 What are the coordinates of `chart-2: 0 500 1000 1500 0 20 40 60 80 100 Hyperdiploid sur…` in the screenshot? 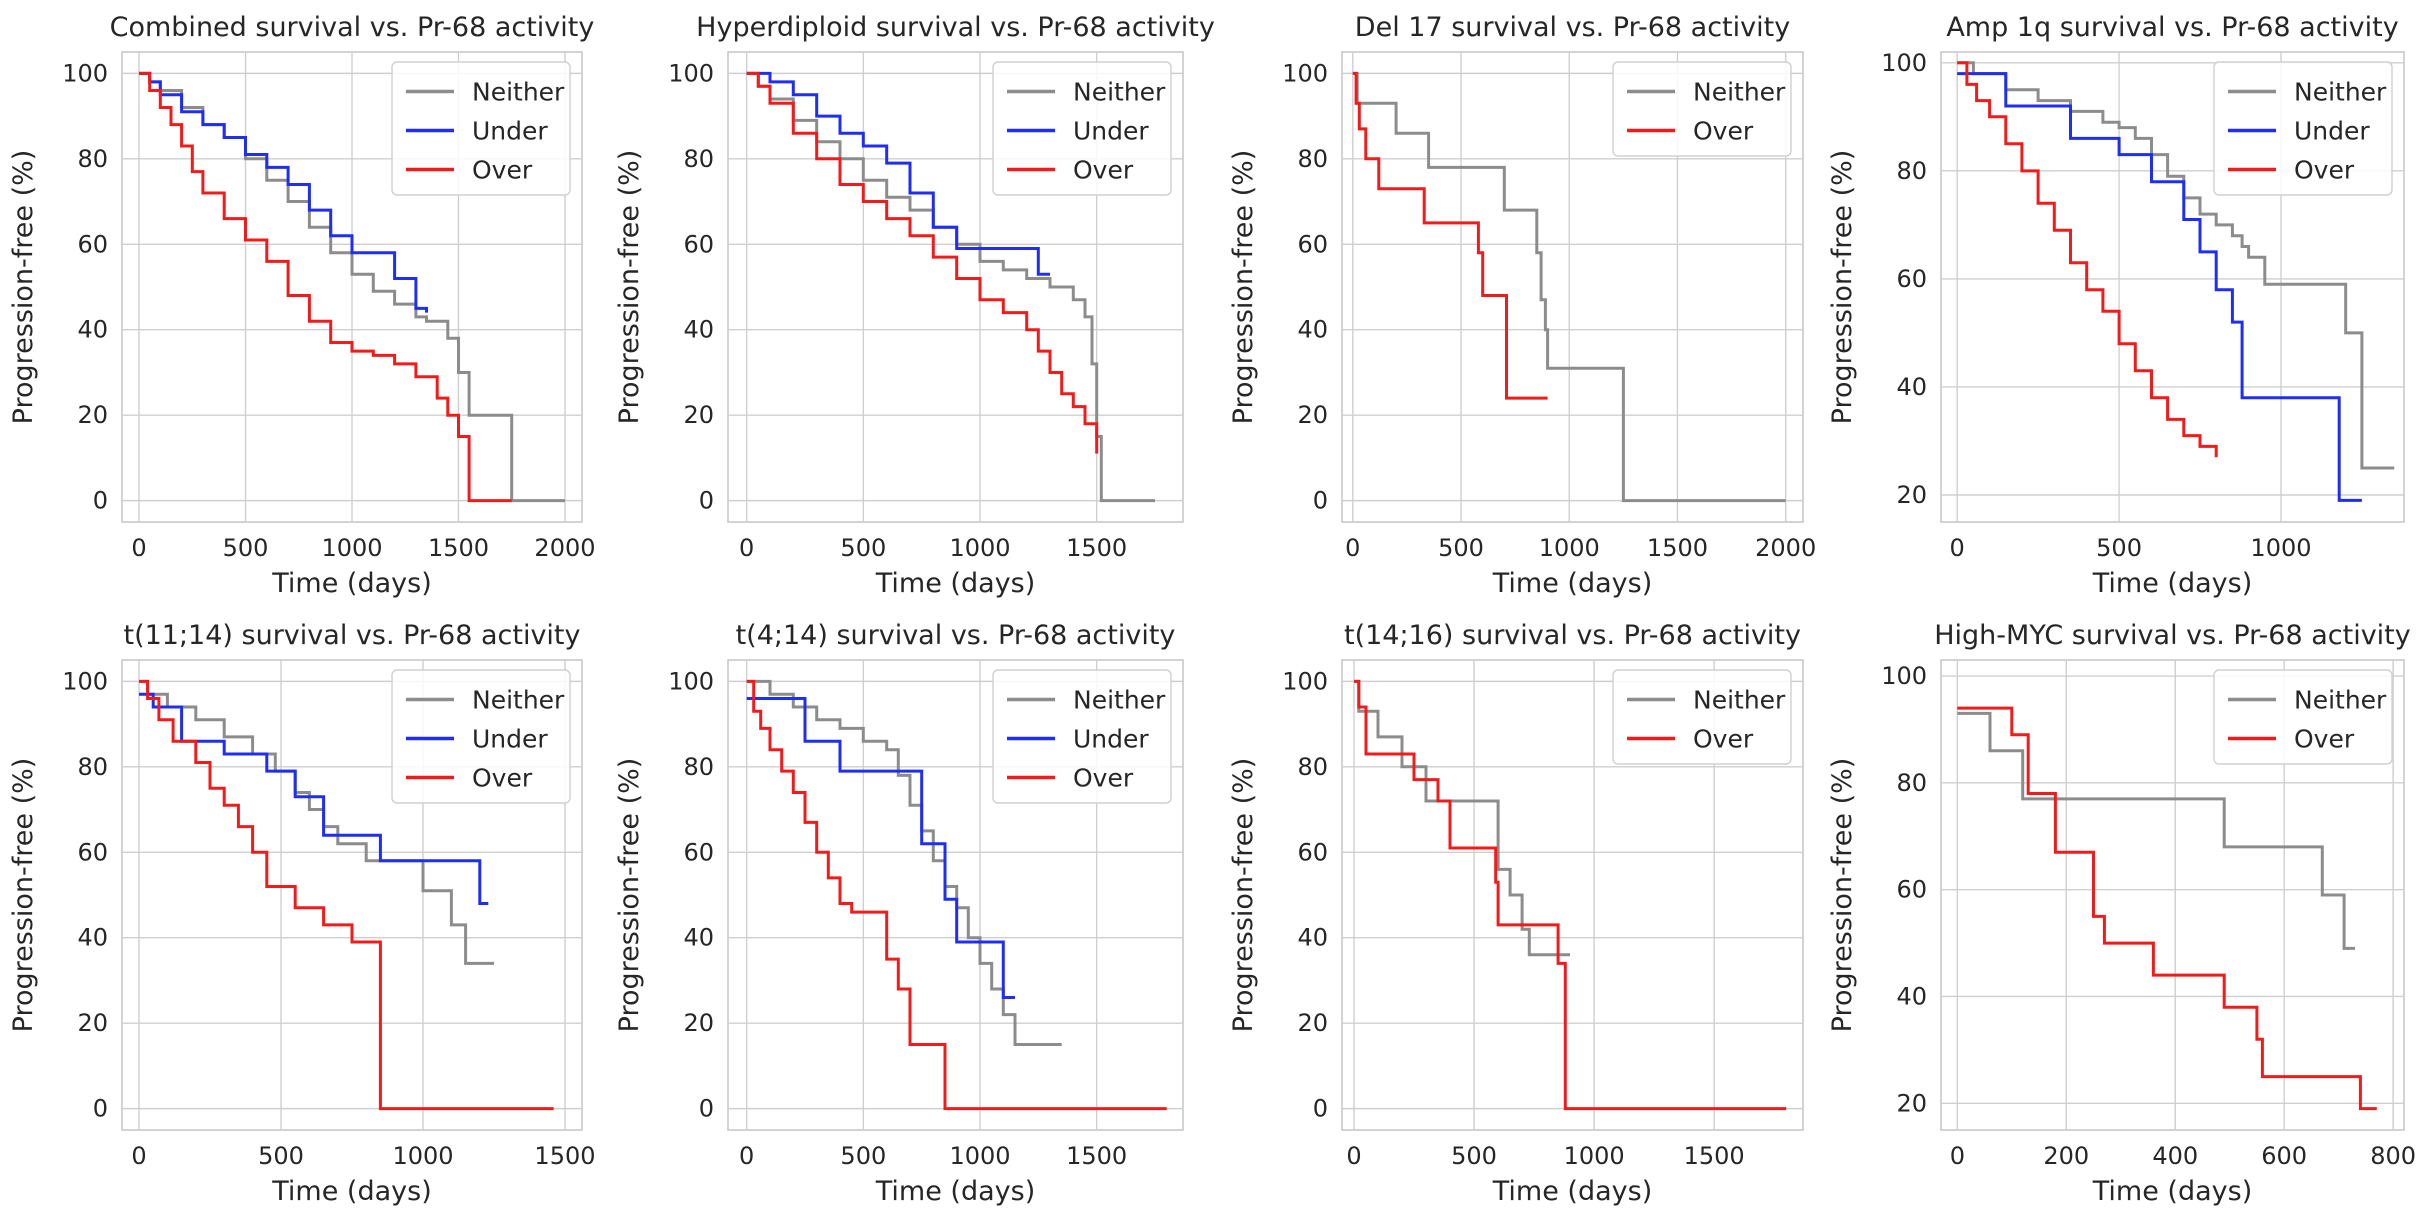 It's located at (914, 305).